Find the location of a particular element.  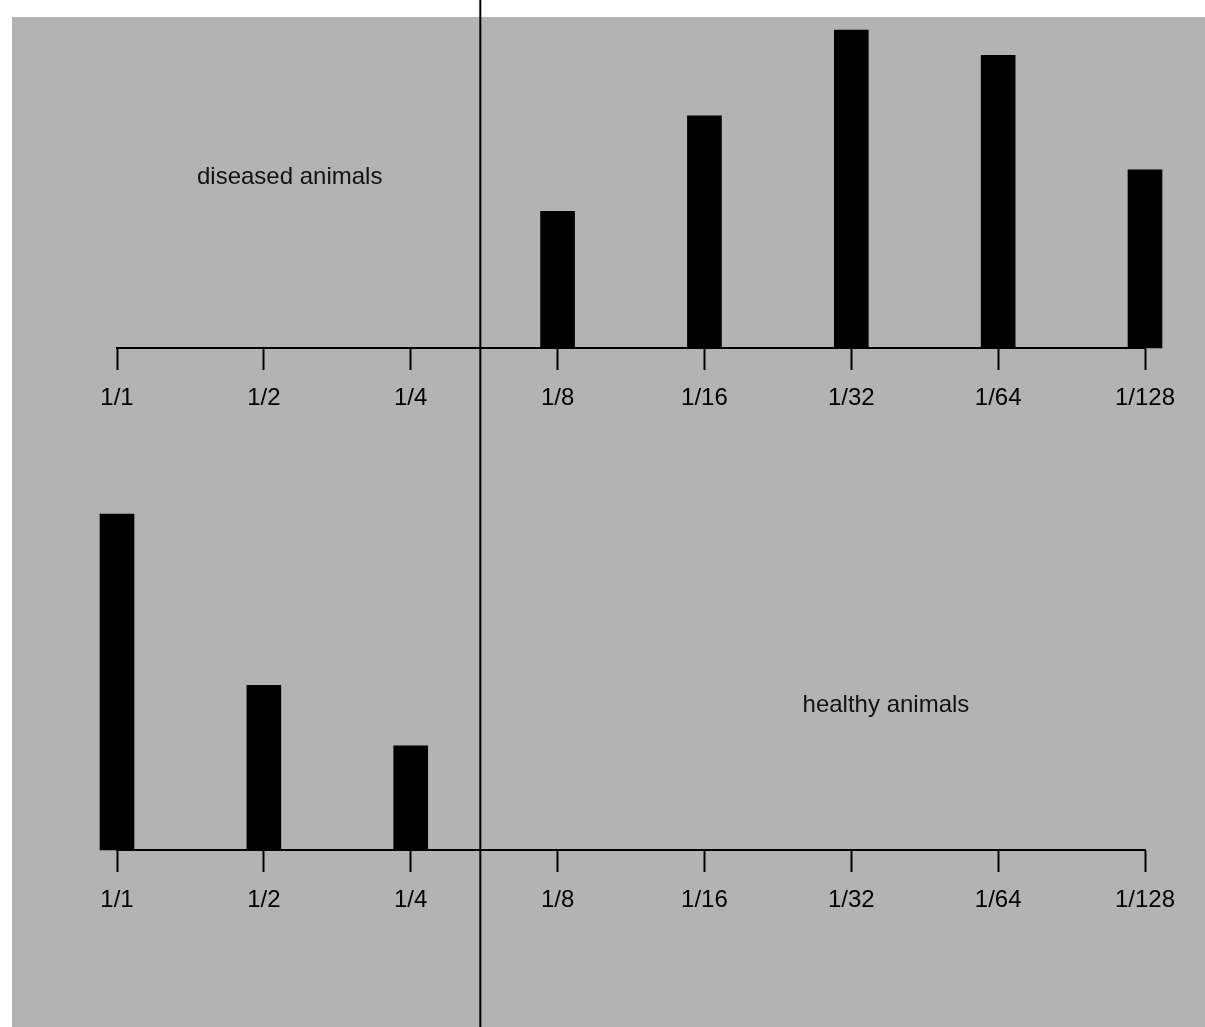

annotation: healthy animals is located at coordinates (886, 704).